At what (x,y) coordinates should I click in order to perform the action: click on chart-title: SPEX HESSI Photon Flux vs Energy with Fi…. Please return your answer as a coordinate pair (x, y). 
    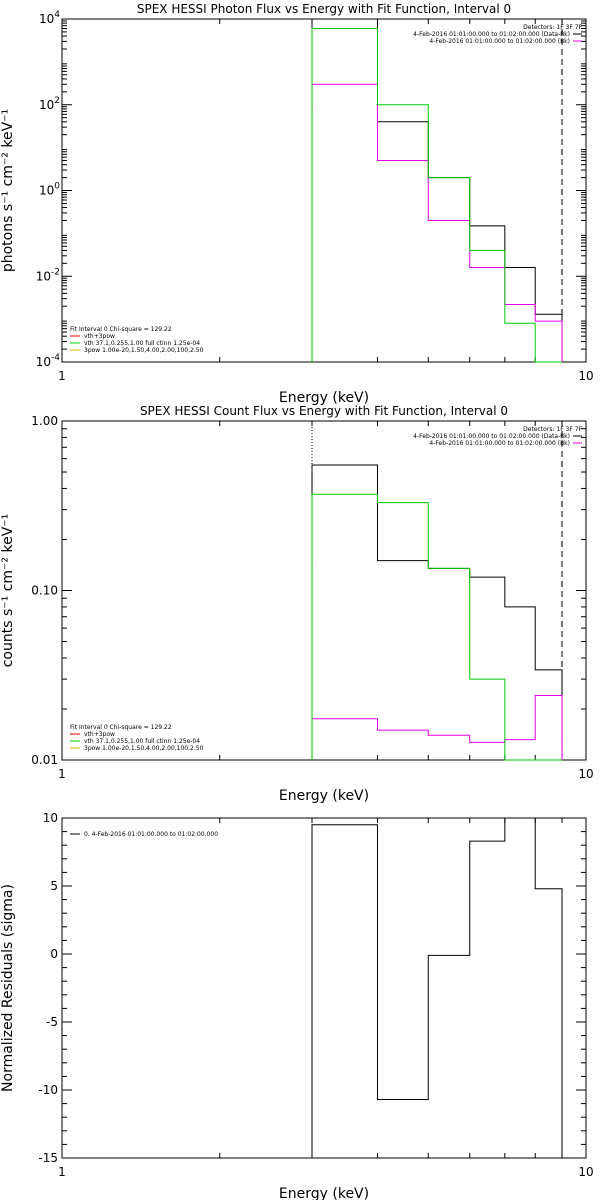
    Looking at the image, I should click on (324, 9).